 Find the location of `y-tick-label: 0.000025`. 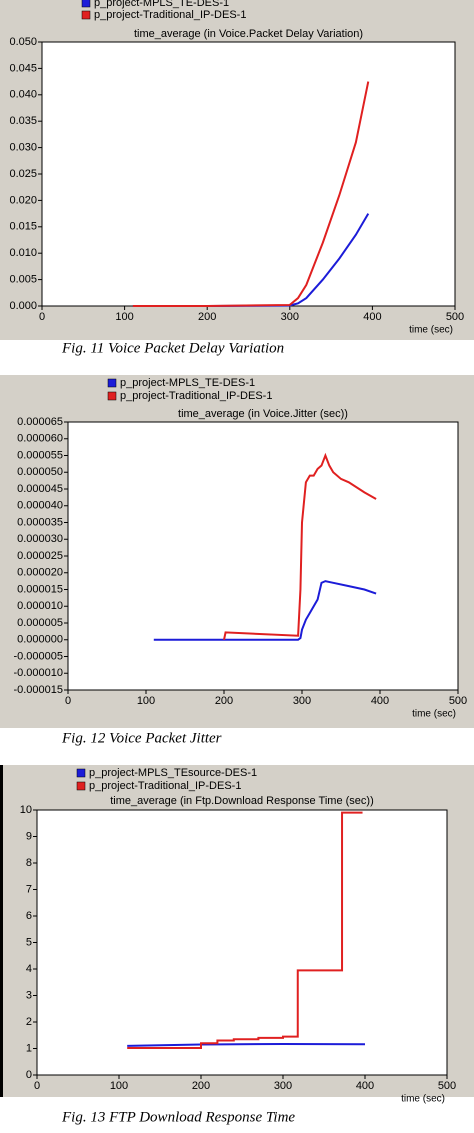

y-tick-label: 0.000025 is located at coordinates (40, 556).